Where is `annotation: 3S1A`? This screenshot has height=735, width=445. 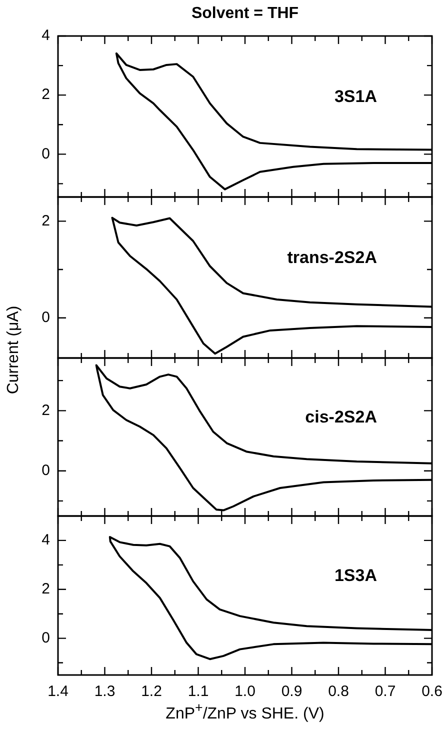 annotation: 3S1A is located at coordinates (355, 96).